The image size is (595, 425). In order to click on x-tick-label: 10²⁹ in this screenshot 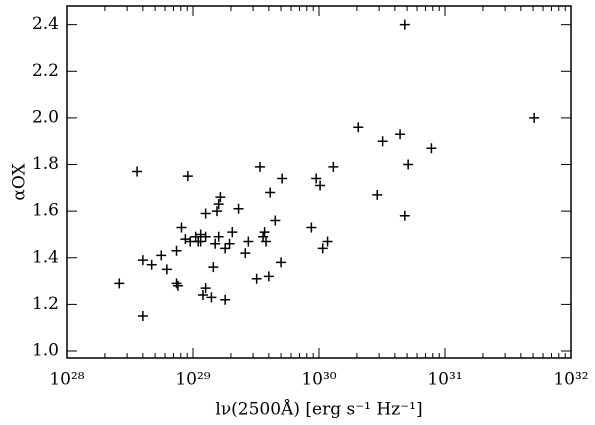, I will do `click(192, 380)`.